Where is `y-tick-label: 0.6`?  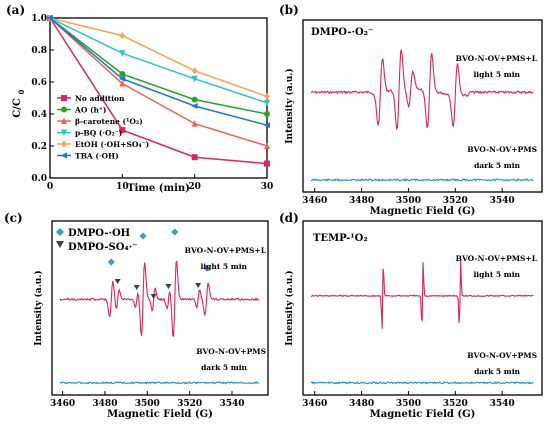
y-tick-label: 0.6 is located at coordinates (39, 83).